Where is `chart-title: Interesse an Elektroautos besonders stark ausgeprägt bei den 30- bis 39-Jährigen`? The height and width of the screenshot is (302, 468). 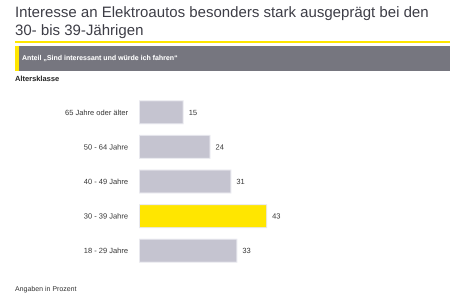 chart-title: Interesse an Elektroautos besonders stark ausgeprägt bei den 30- bis 39-Jährigen is located at coordinates (232, 23).